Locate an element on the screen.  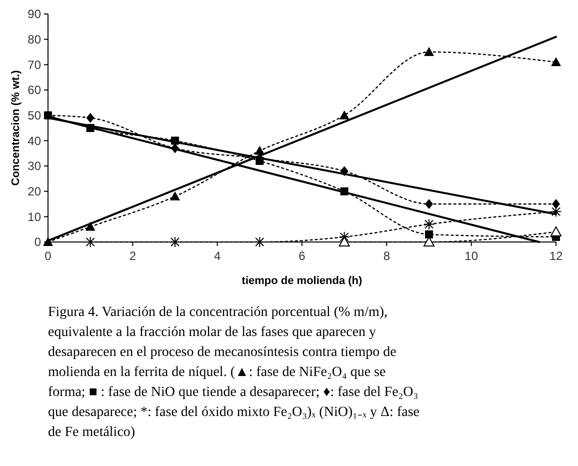
y-tick-label: 0 is located at coordinates (38, 242).